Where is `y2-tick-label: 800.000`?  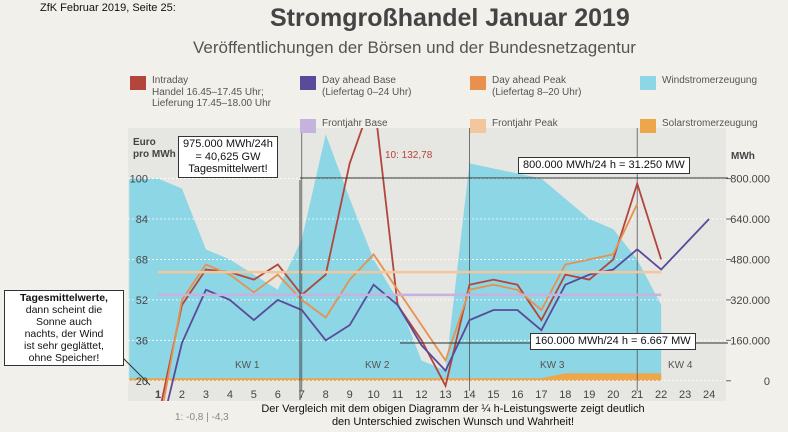 y2-tick-label: 800.000 is located at coordinates (750, 180).